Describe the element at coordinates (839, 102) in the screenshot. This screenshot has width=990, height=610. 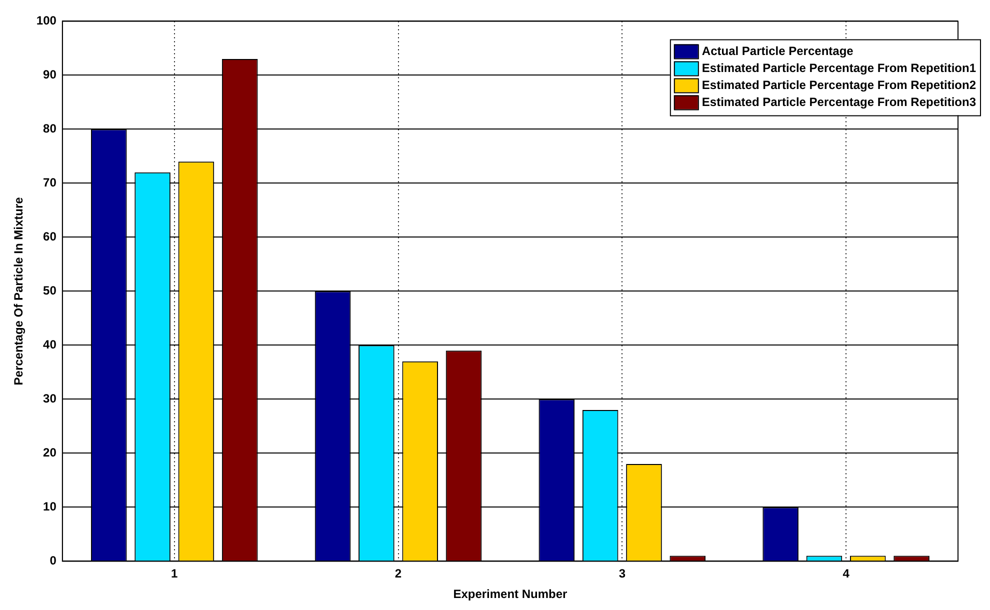
I see `legend-label: Estimated Particle Percentage From Repetition3` at that location.